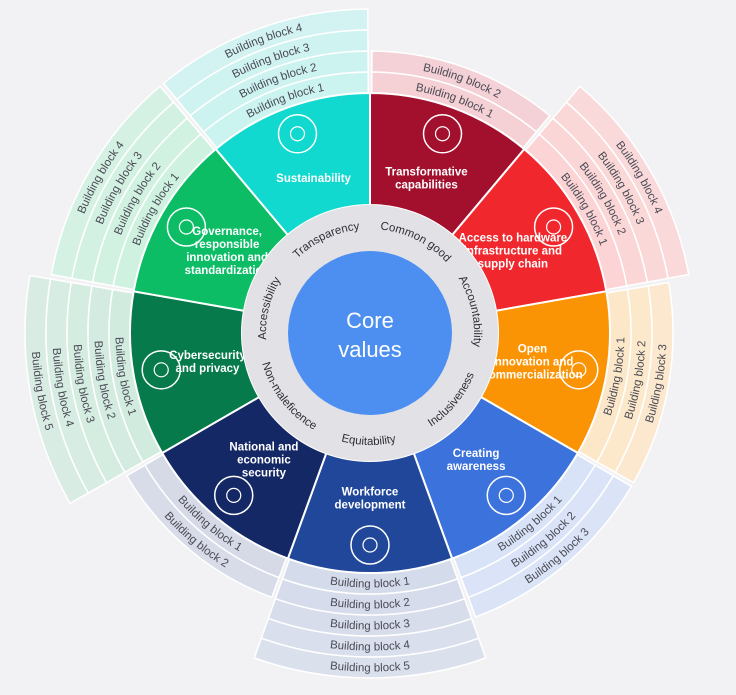 This screenshot has width=736, height=695. I want to click on audience-icon-glyph, so click(506, 495).